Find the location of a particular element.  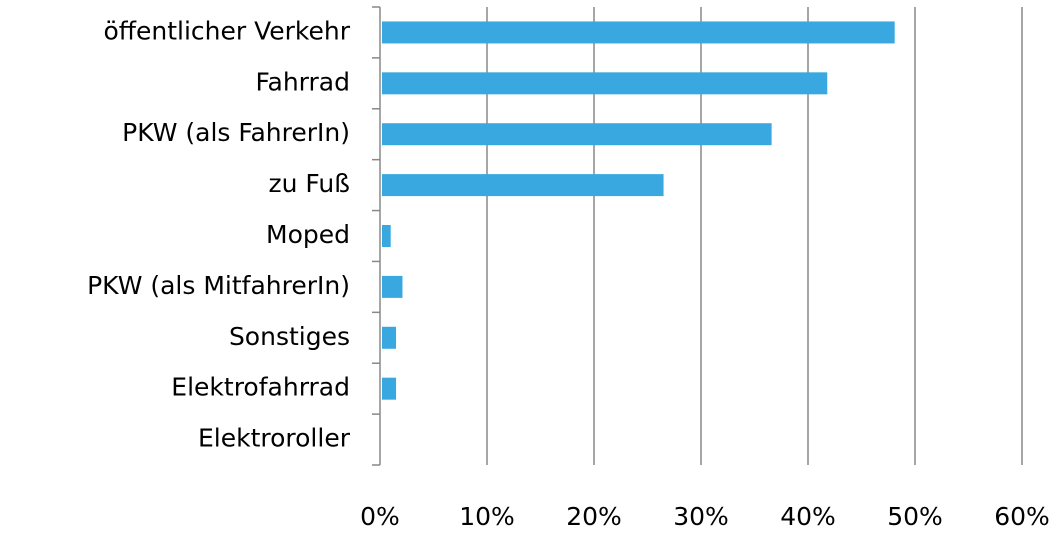

x-tick-label: 50% is located at coordinates (915, 516).